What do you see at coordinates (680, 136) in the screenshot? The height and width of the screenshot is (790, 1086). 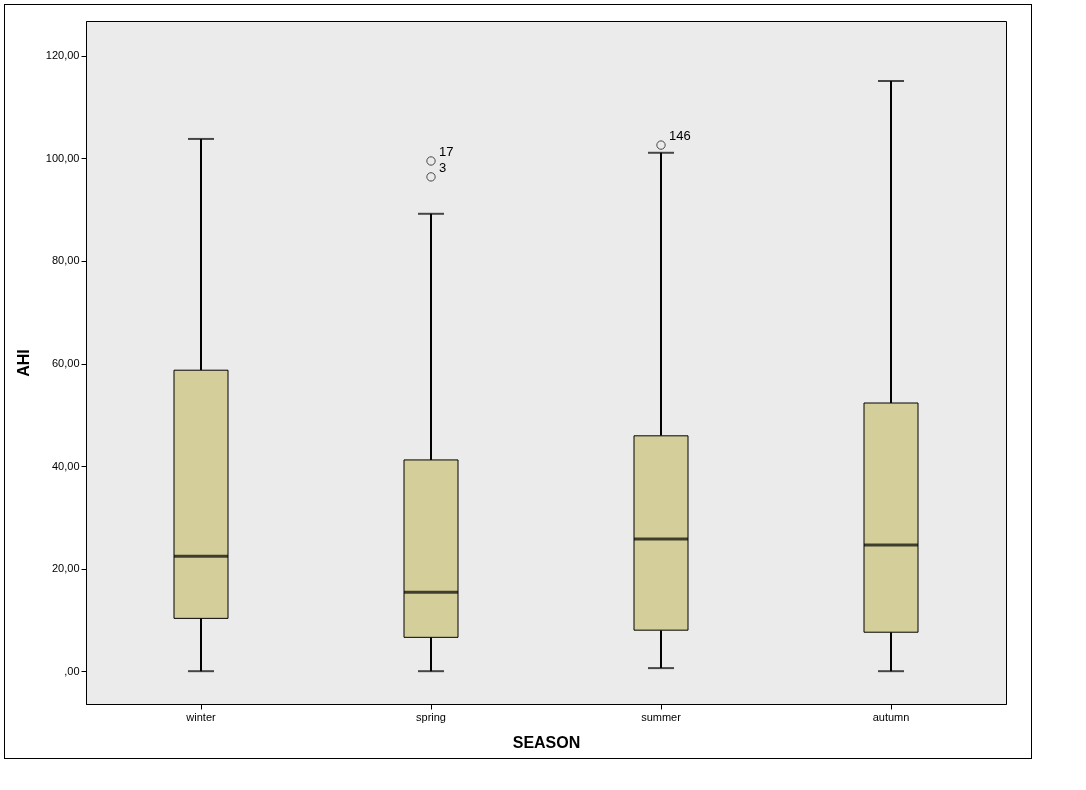 I see `annotation: 146` at bounding box center [680, 136].